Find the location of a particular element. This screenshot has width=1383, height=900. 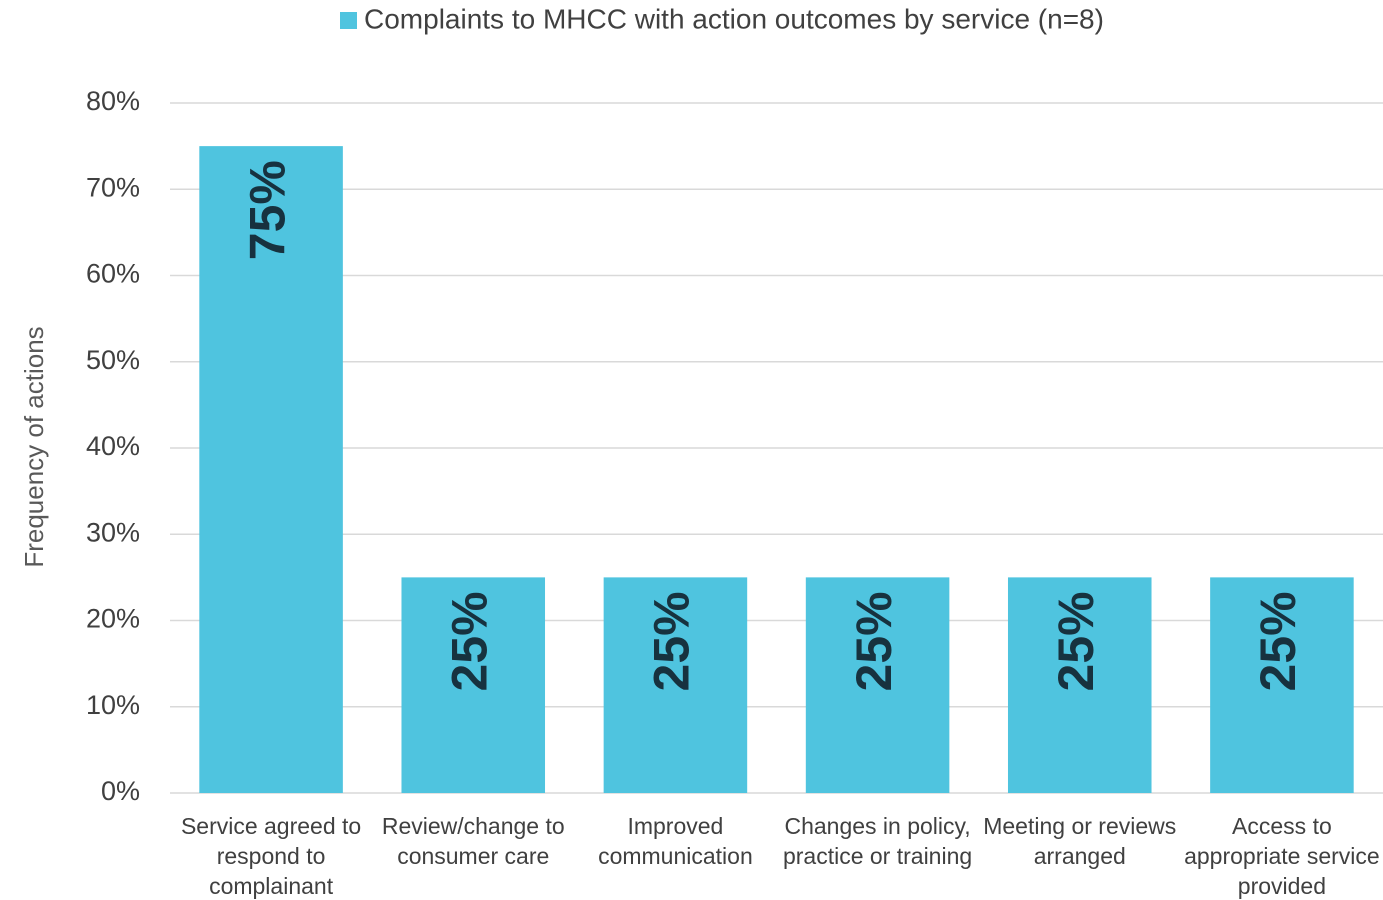

y-tick-label: 80% is located at coordinates (113, 101).